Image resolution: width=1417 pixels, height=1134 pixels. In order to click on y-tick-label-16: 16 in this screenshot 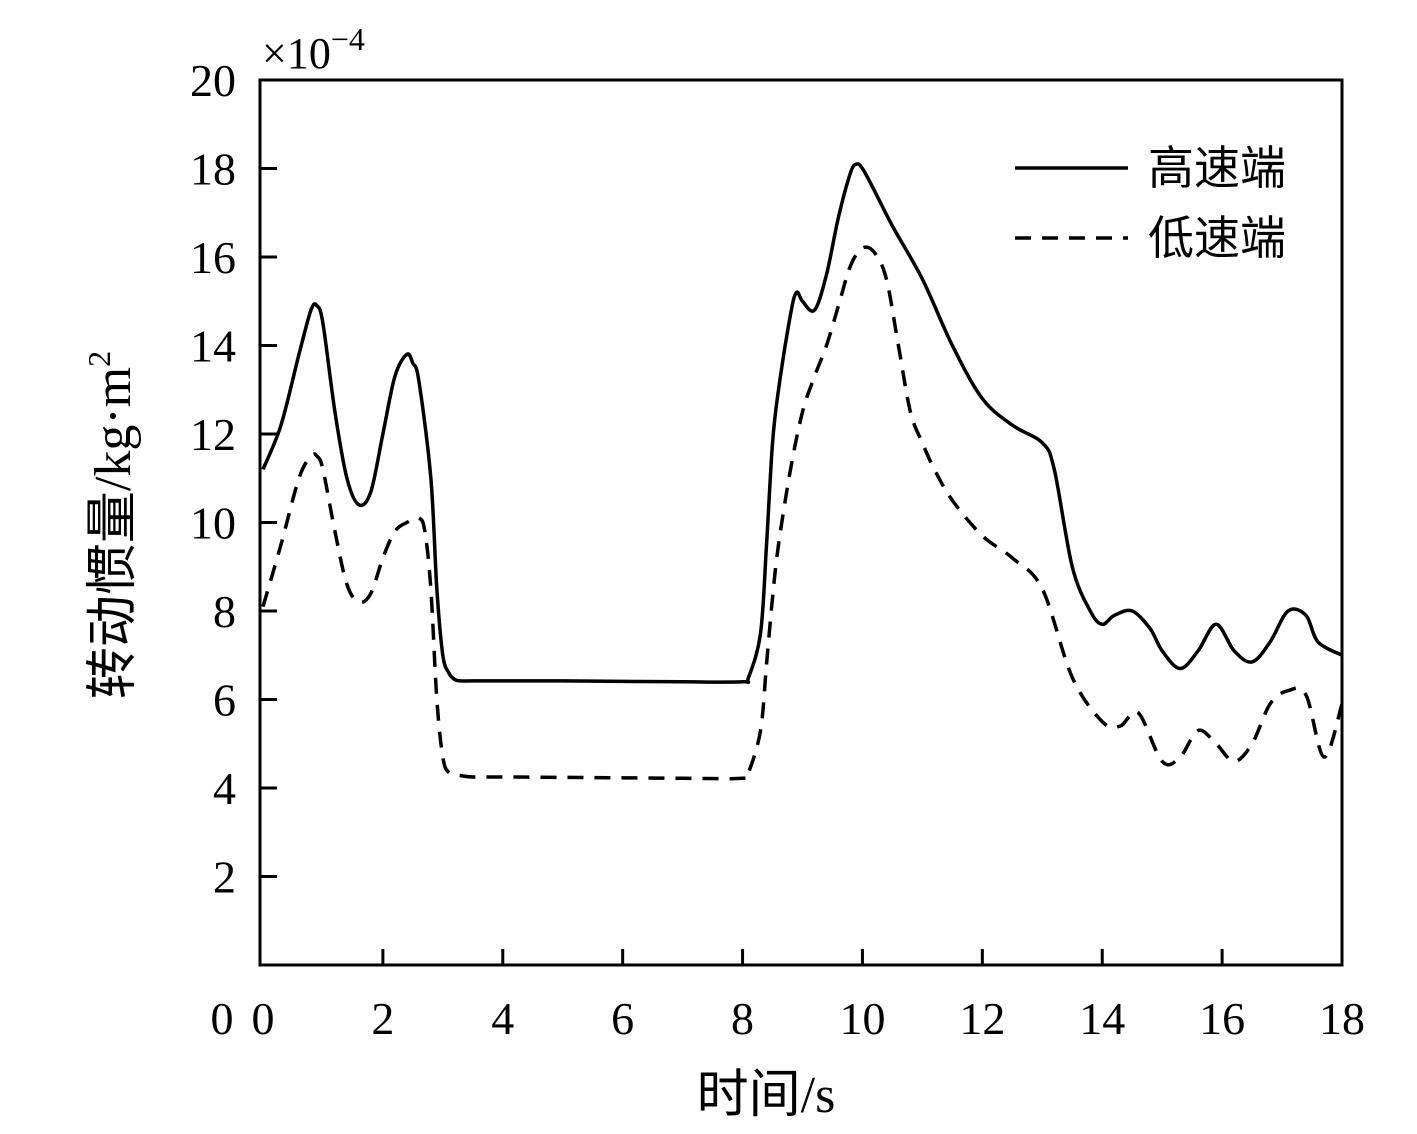, I will do `click(213, 257)`.